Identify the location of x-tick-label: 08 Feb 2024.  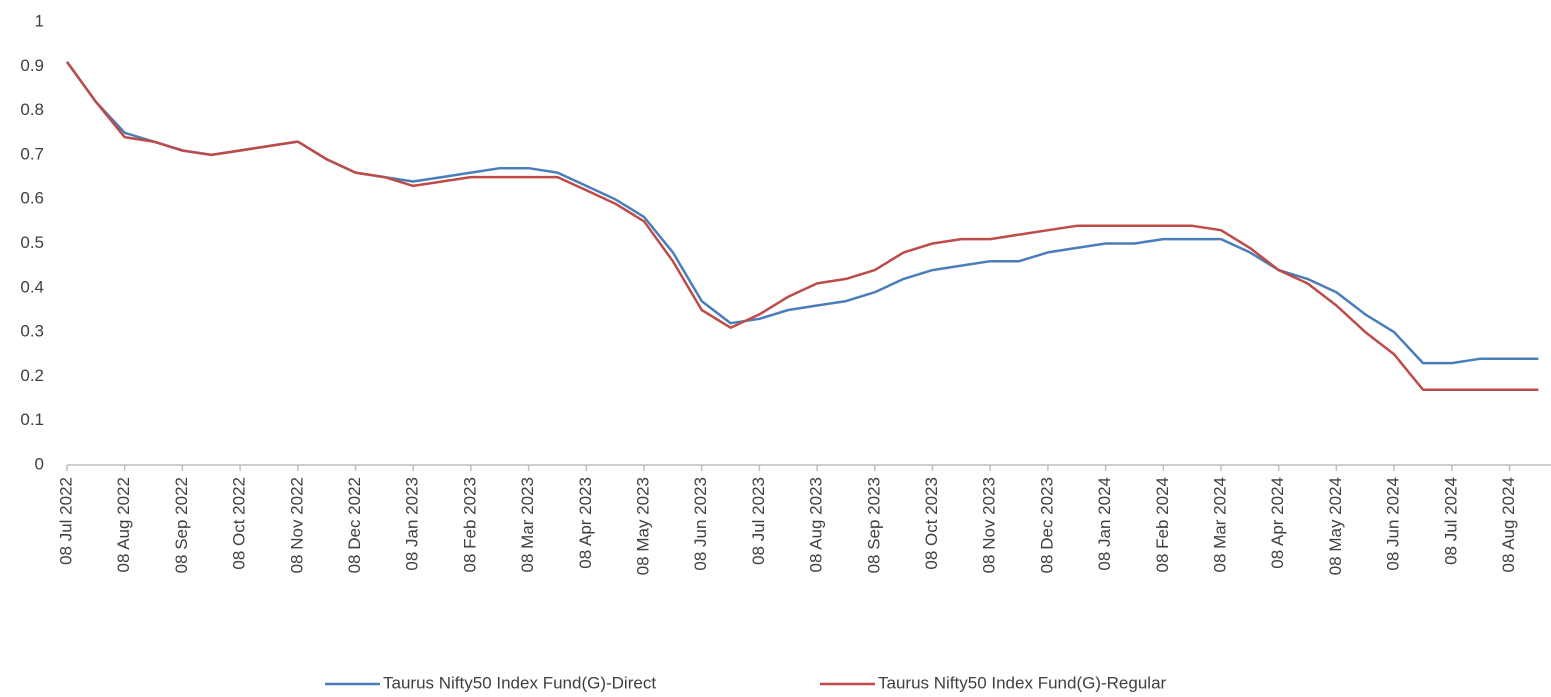
(1162, 524).